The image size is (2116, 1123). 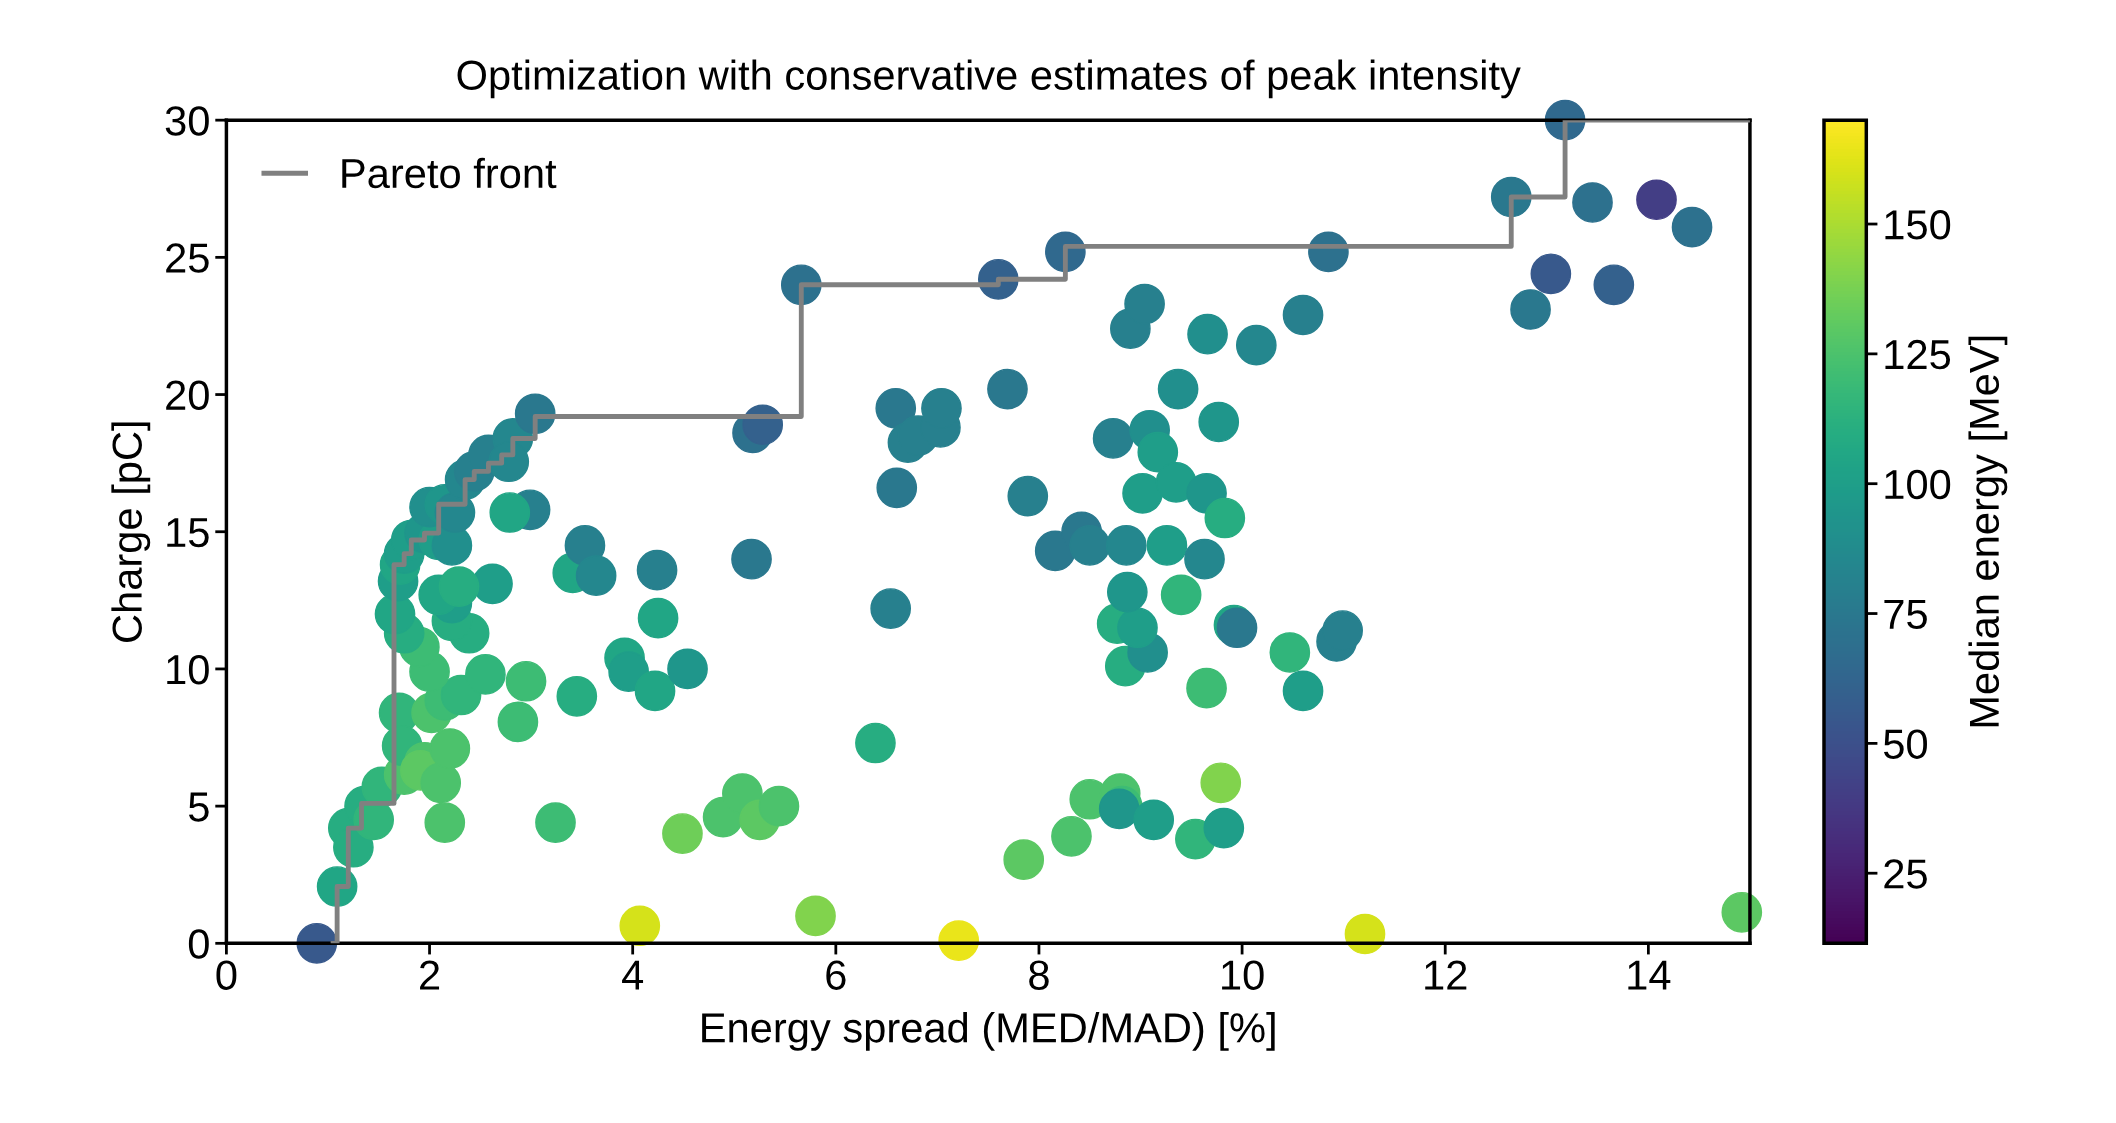 What do you see at coordinates (430, 975) in the screenshot?
I see `x-tick-label: 2` at bounding box center [430, 975].